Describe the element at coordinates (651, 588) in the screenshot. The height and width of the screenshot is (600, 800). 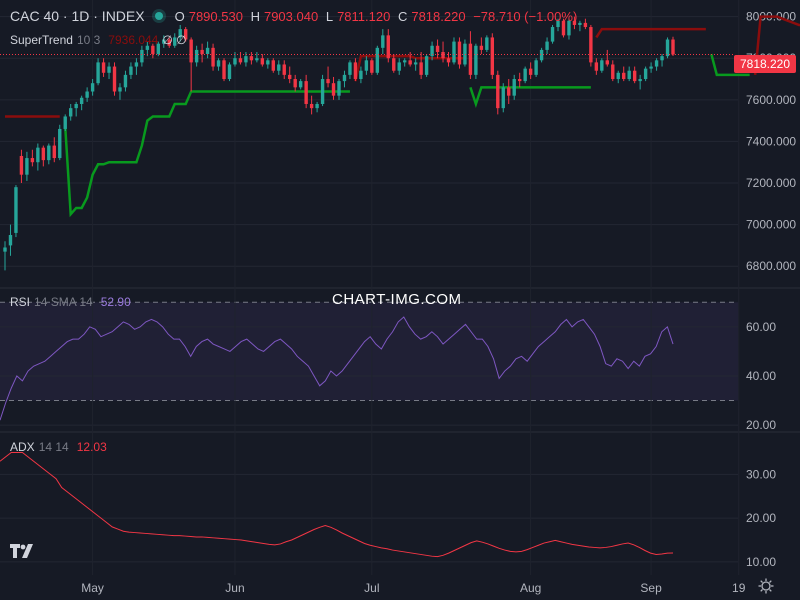
I see `x-tick-label: Sep` at that location.